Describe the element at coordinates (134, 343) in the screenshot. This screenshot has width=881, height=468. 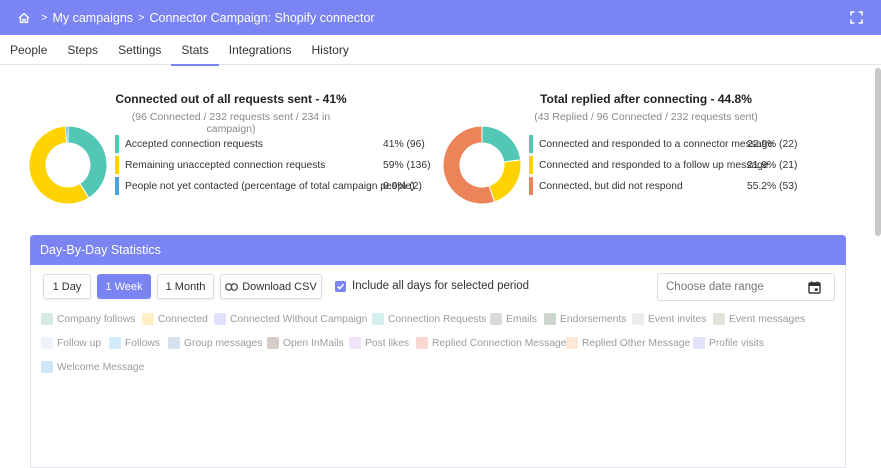
I see `tag-follows: Follows` at that location.